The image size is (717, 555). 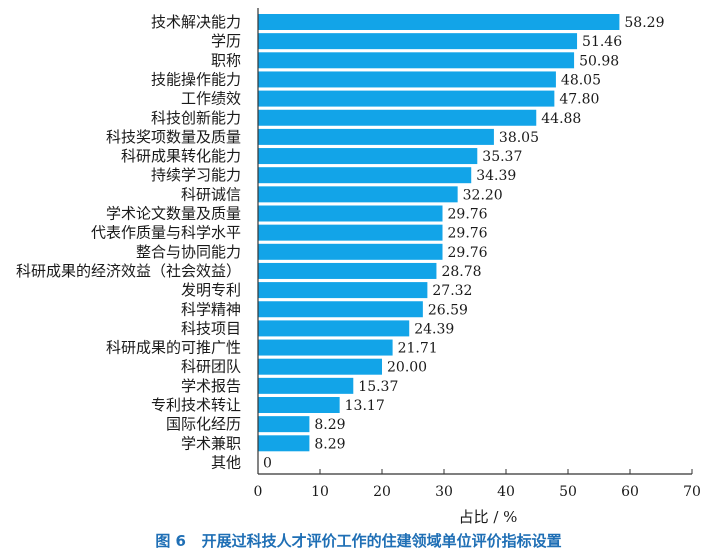 What do you see at coordinates (267, 463) in the screenshot?
I see `value-label: 0` at bounding box center [267, 463].